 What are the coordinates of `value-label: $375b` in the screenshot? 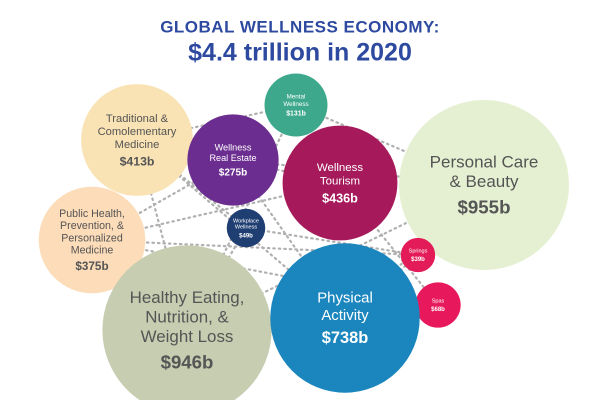 It's located at (91, 266).